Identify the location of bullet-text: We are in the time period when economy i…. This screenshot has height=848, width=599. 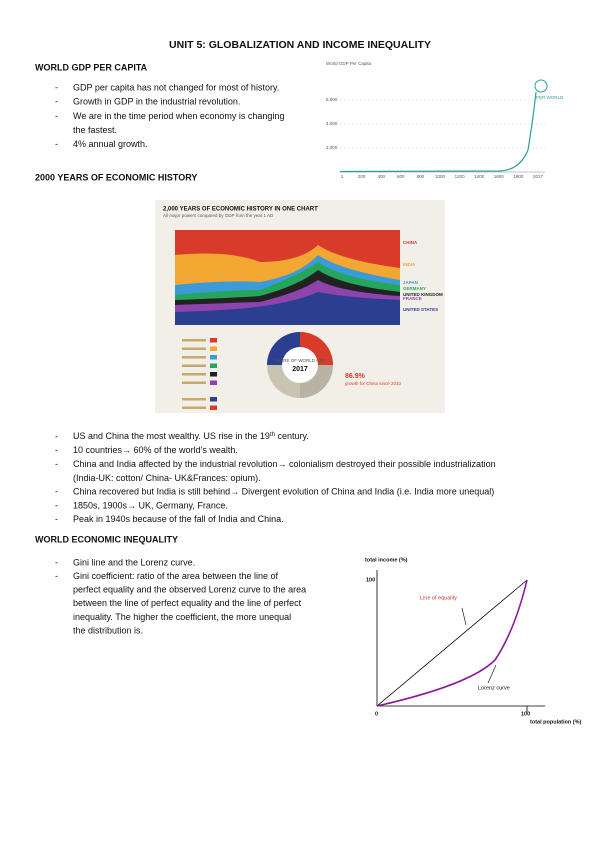
(178, 116).